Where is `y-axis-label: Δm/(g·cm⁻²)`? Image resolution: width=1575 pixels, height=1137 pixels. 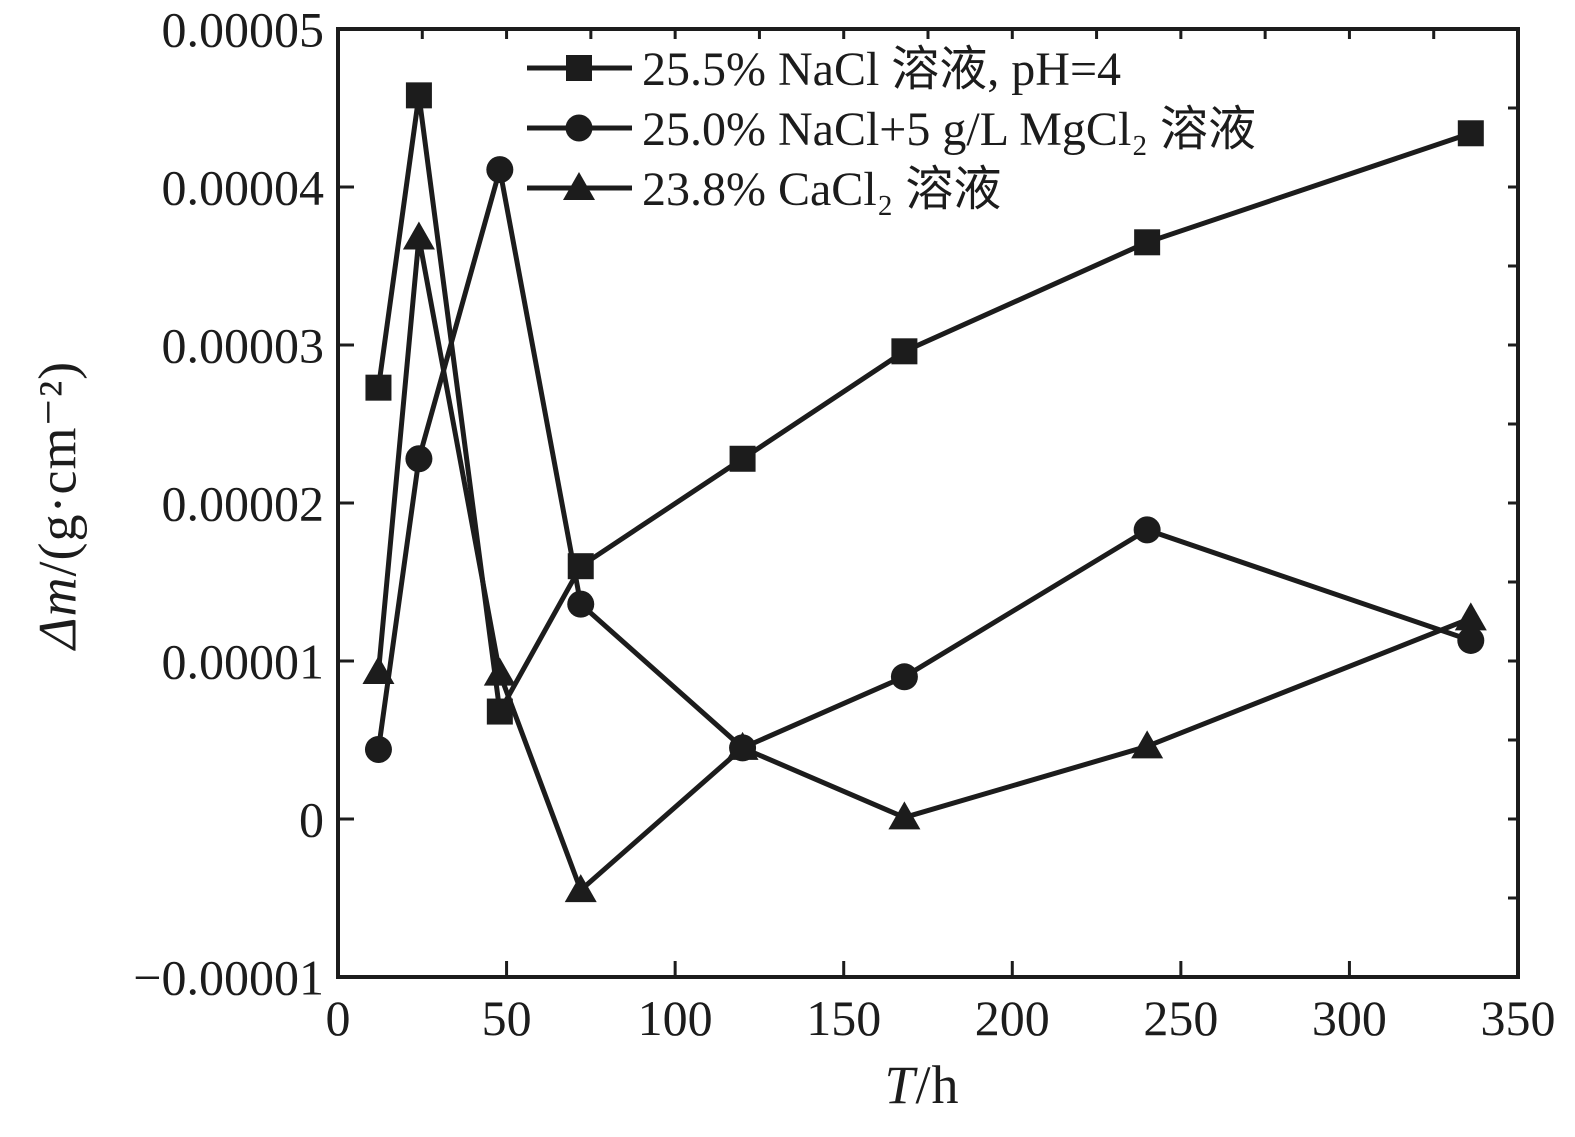 y-axis-label: Δm/(g·cm⁻²) is located at coordinates (57, 505).